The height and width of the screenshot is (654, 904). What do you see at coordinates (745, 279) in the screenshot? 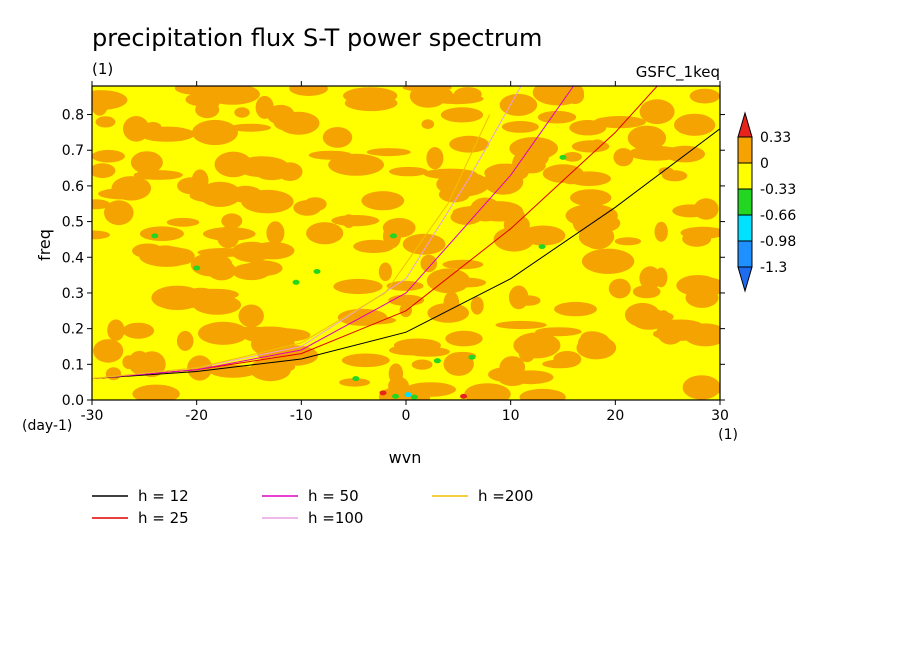
I see `colorbar-bottom-triangle` at bounding box center [745, 279].